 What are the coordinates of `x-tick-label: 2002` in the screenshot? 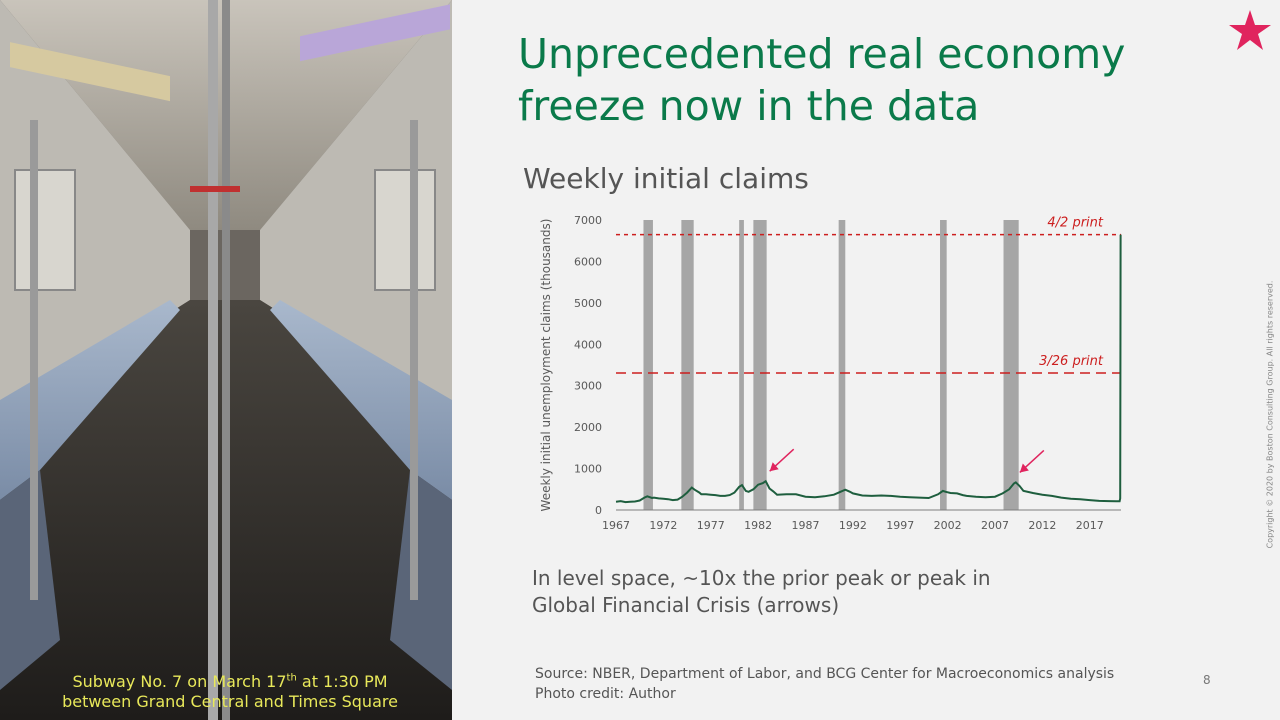 It's located at (948, 525).